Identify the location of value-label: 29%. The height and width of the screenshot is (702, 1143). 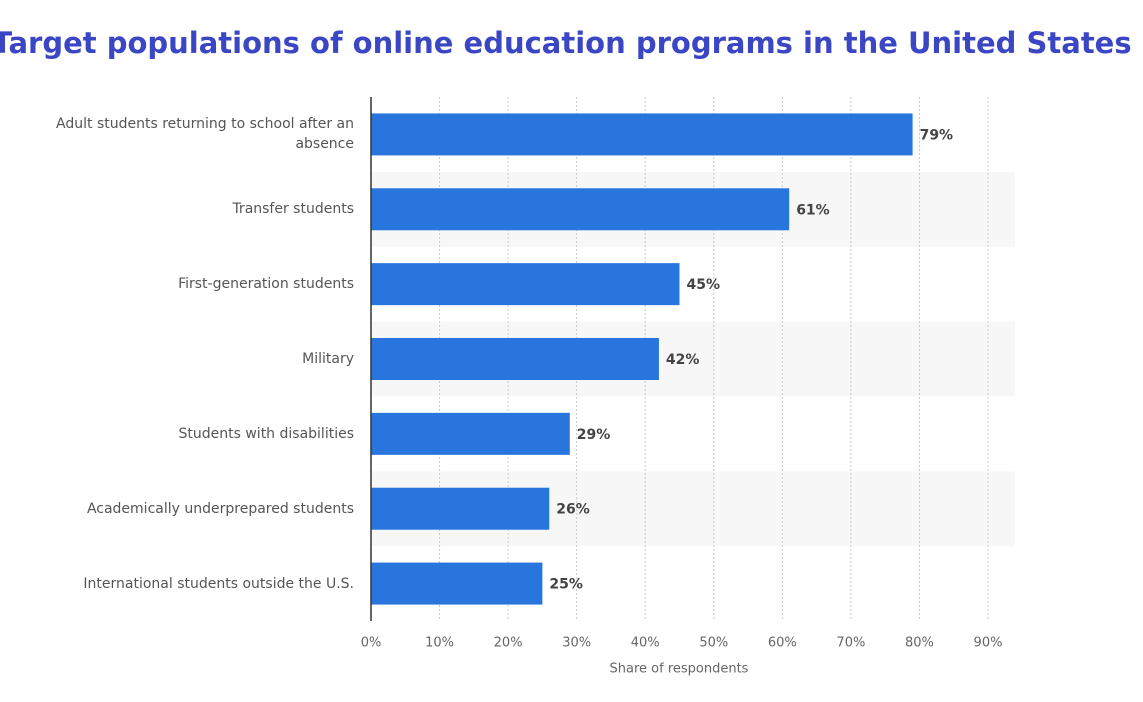
(594, 435).